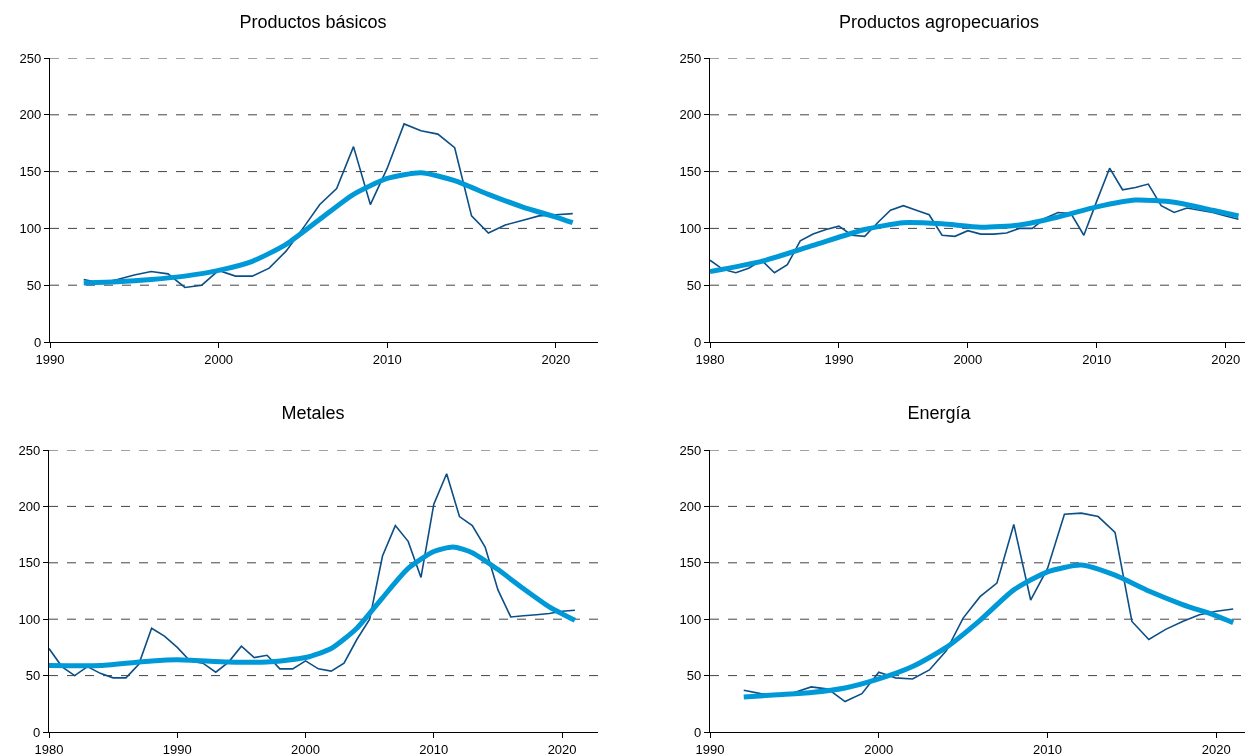 Image resolution: width=1252 pixels, height=756 pixels. Describe the element at coordinates (313, 413) in the screenshot. I see `chart-title: Metales` at that location.